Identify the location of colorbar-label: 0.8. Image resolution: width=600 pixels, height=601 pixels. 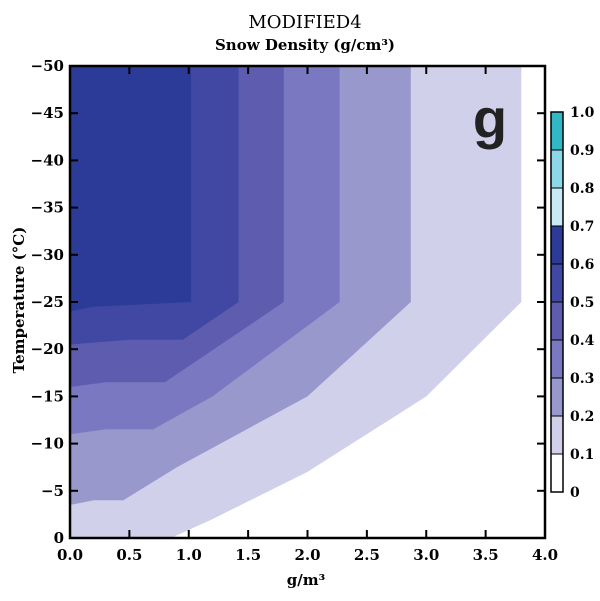
(582, 189).